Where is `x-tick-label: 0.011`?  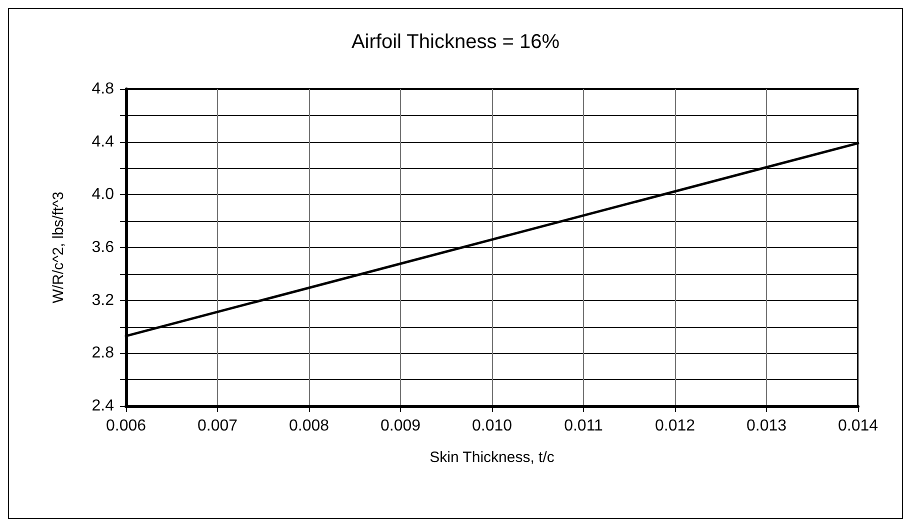 x-tick-label: 0.011 is located at coordinates (584, 426).